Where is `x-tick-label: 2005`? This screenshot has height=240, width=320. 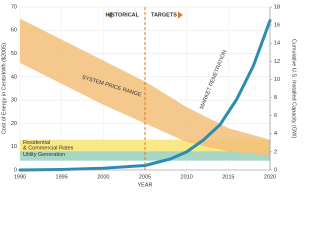
x-tick-label: 2005 is located at coordinates (145, 177).